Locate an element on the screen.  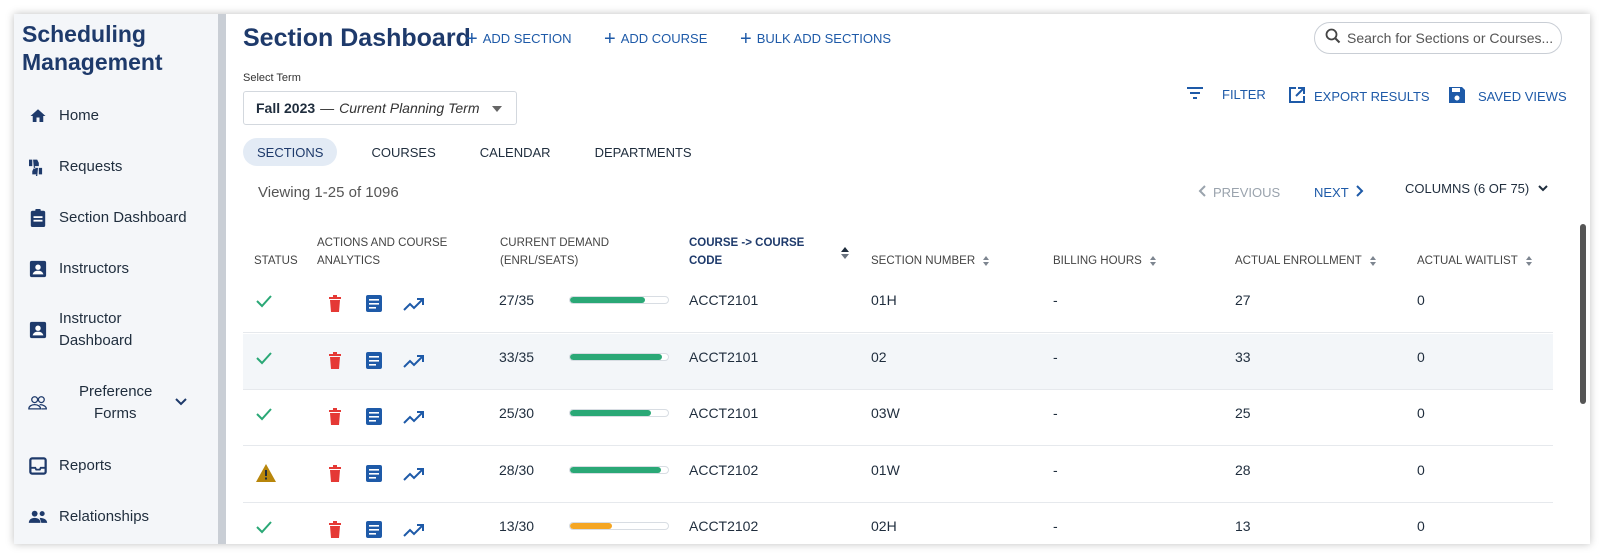
table-row: 25/30 ACCT2101 03W - 25 0 is located at coordinates (898, 418).